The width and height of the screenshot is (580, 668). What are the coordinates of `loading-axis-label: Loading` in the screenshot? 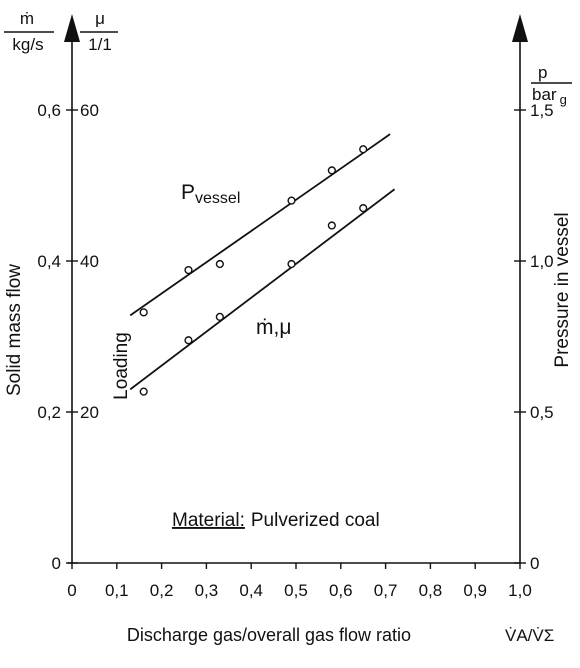 It's located at (121, 366).